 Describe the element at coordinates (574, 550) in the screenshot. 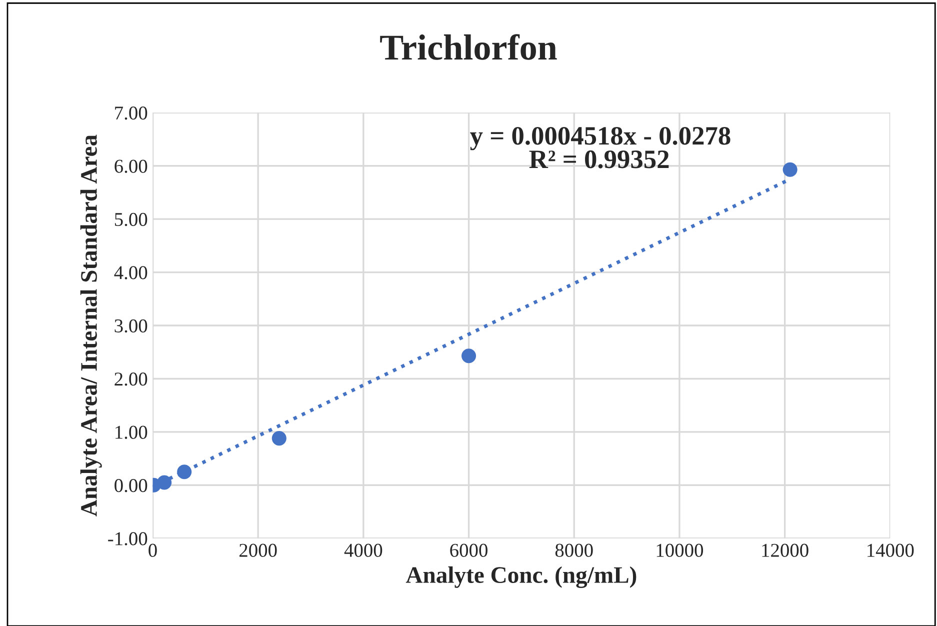

I see `x-tick-label: 8000` at that location.